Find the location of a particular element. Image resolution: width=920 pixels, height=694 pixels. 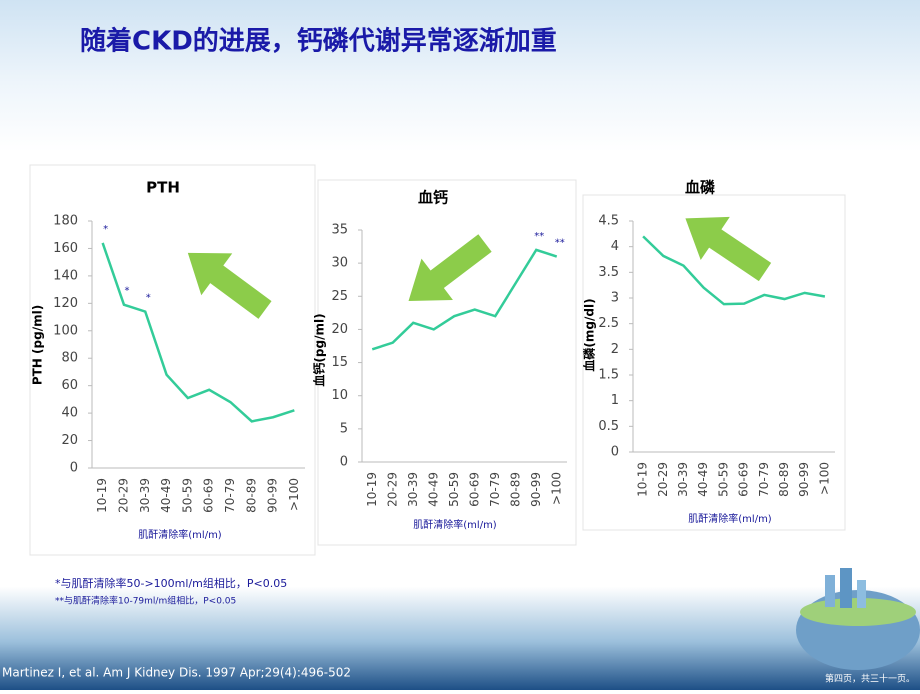

y-tick-label: 120 is located at coordinates (65, 303).